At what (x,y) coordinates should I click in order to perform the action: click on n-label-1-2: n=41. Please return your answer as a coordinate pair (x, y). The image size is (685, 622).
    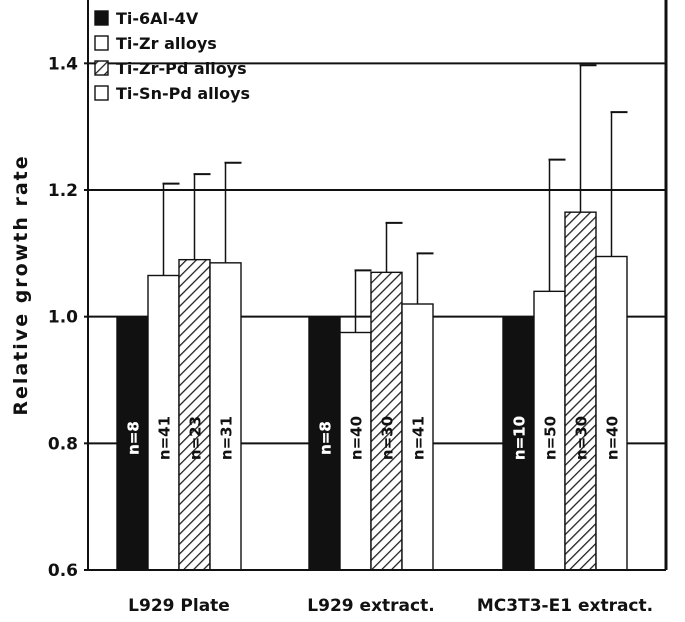
    Looking at the image, I should click on (165, 438).